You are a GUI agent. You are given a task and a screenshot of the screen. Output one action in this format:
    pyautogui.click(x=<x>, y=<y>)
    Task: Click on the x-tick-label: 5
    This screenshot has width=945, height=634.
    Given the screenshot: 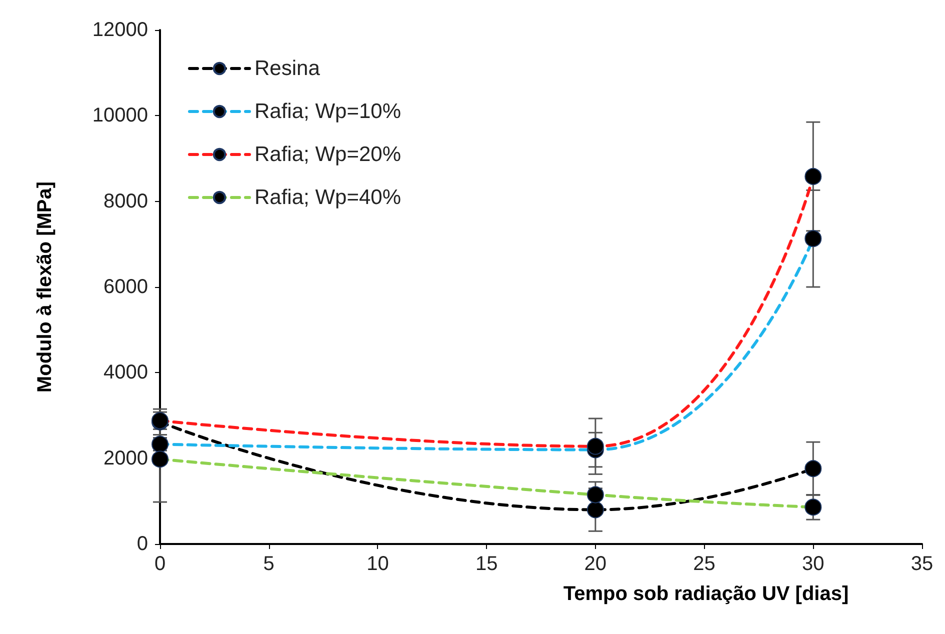 What is the action you would take?
    pyautogui.click(x=268, y=564)
    